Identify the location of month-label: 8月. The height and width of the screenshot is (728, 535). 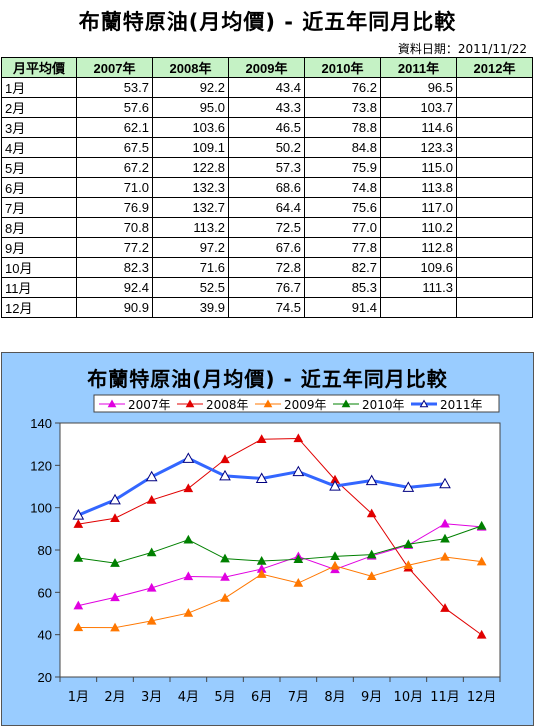
(39, 227).